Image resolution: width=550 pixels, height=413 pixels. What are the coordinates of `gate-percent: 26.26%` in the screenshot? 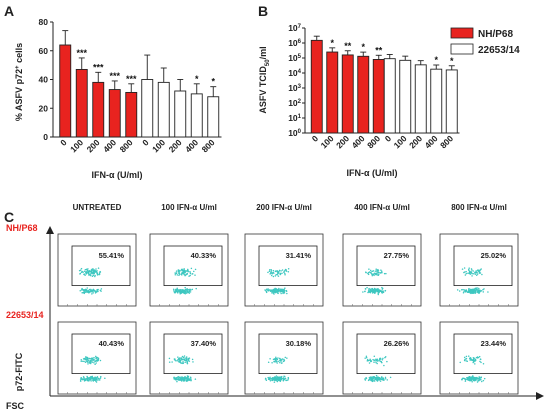 It's located at (397, 343).